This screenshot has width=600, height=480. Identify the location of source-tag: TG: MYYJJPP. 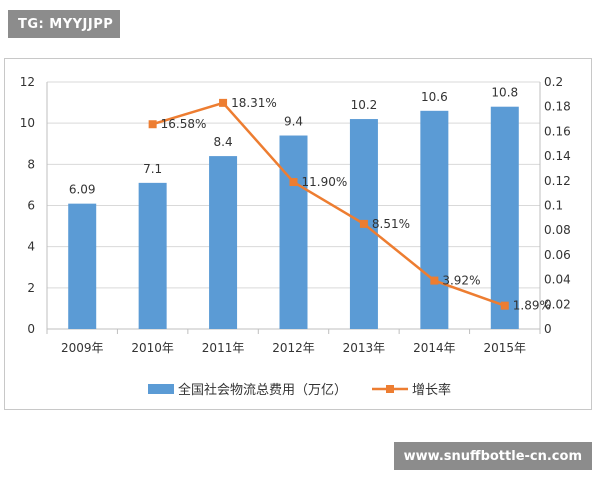
(64, 24).